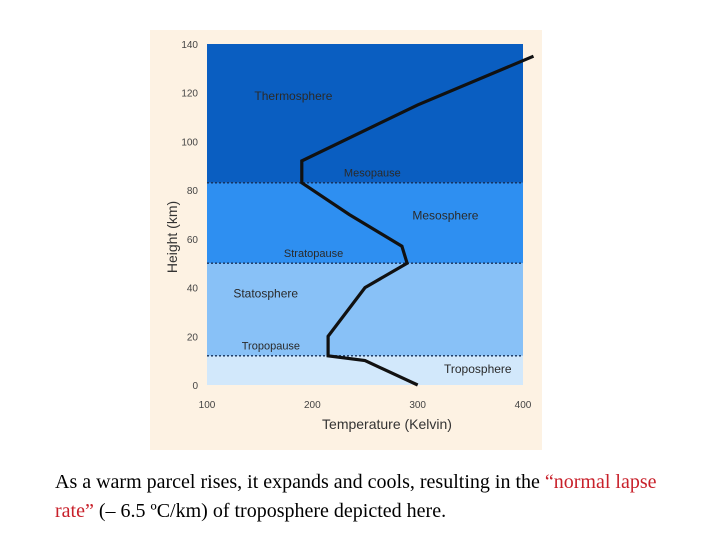  I want to click on boundary-label-tropopause: Tropopause, so click(271, 347).